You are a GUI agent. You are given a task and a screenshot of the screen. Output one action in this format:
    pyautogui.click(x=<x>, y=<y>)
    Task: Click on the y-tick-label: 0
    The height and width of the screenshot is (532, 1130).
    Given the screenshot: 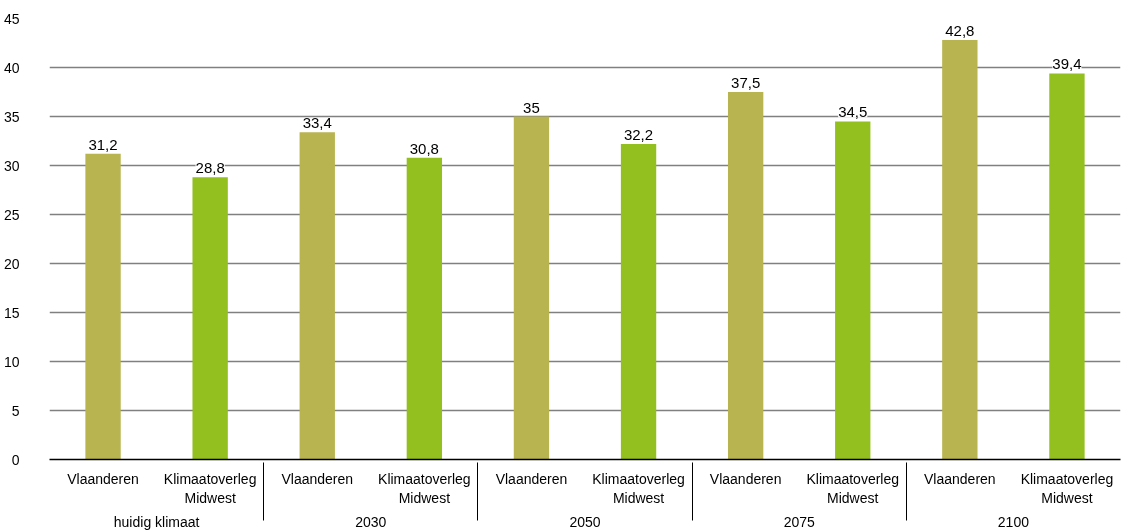 What is the action you would take?
    pyautogui.click(x=15, y=459)
    